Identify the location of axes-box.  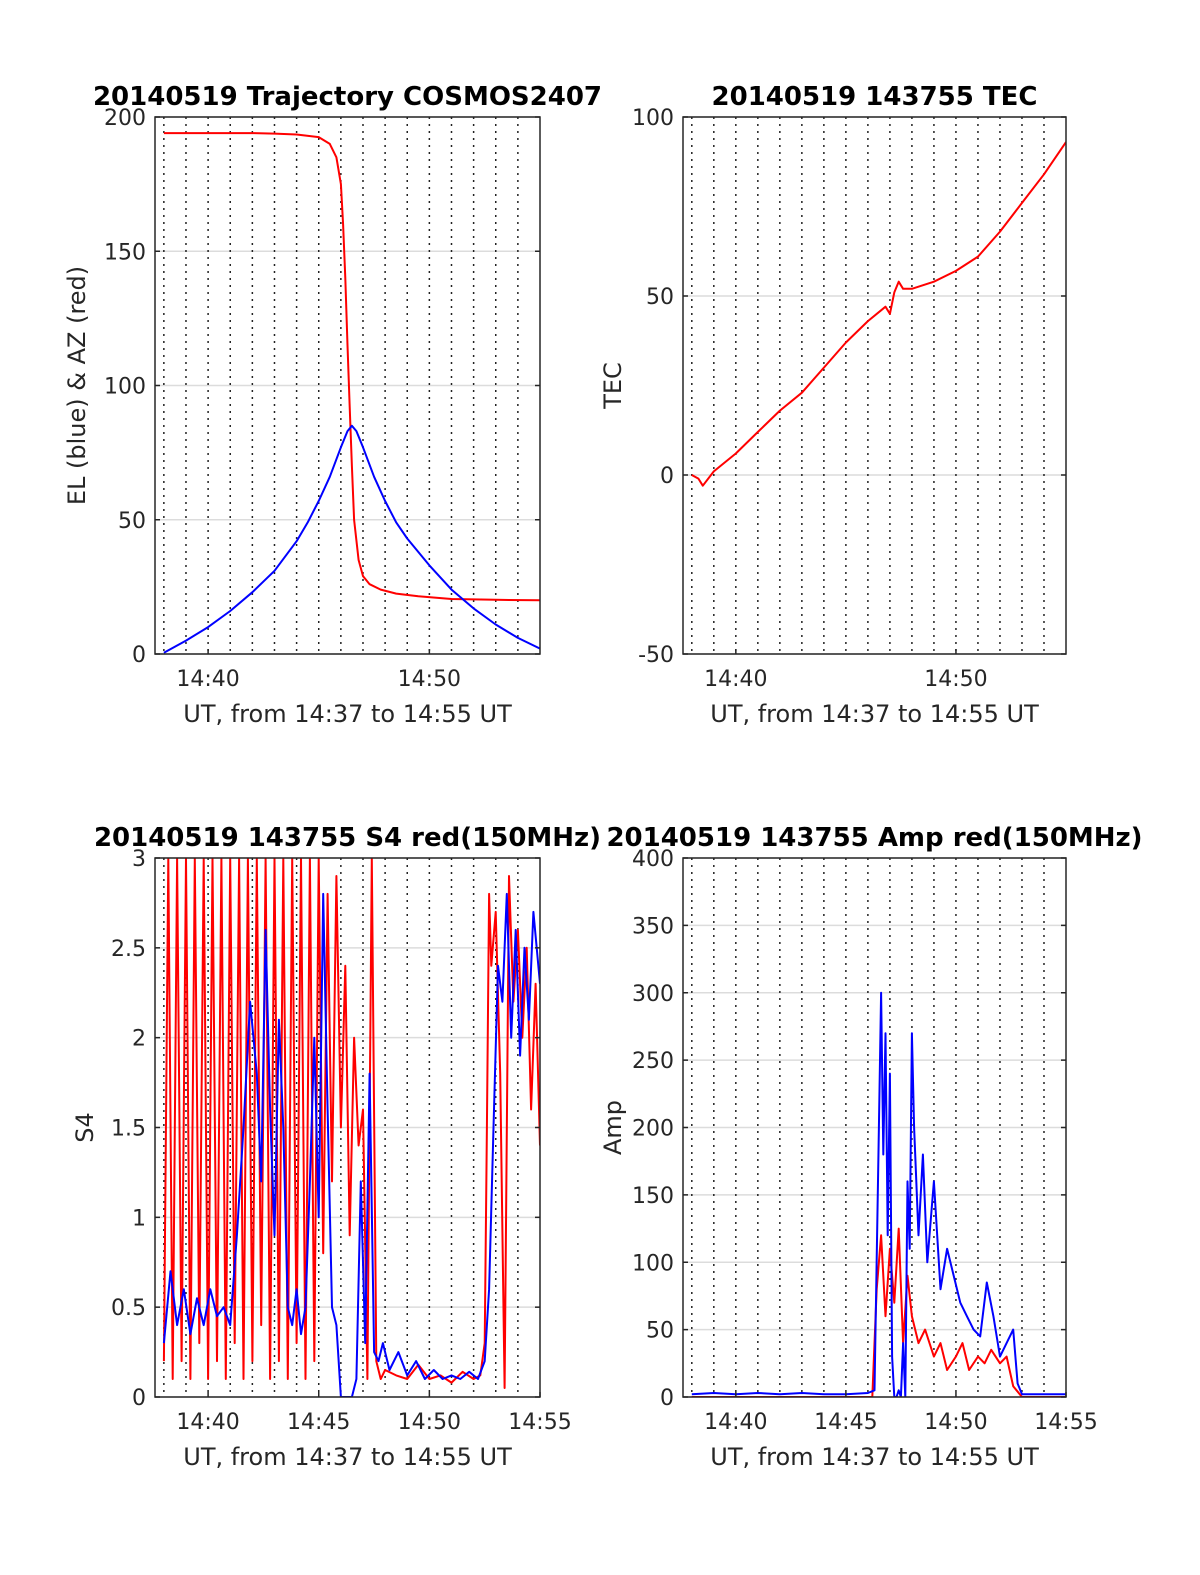
(874, 385).